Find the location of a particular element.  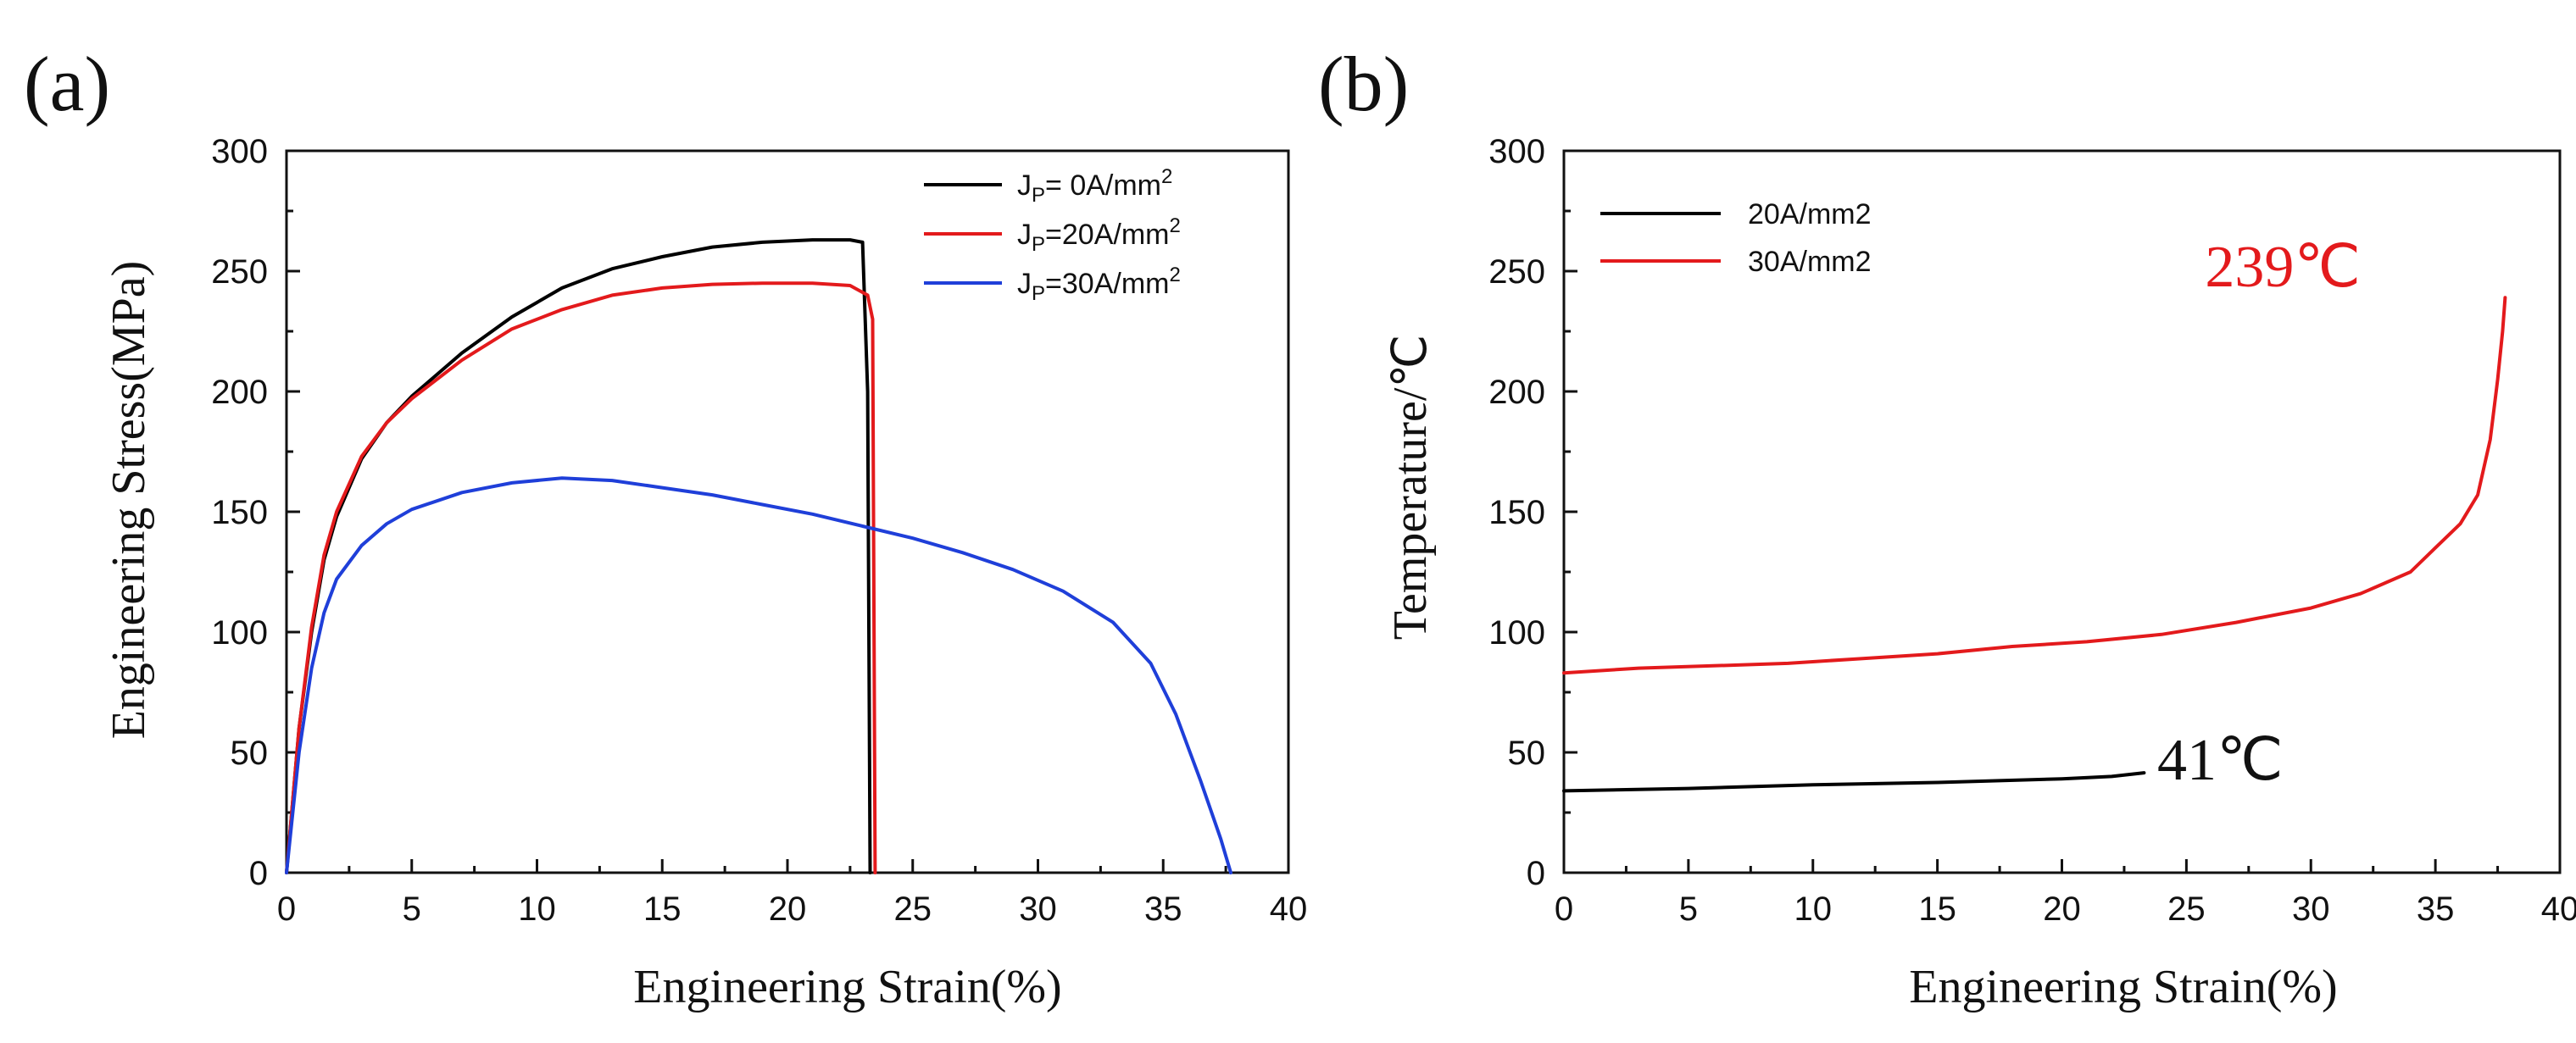

panel-b-legend-label-1: 20A/mm2 is located at coordinates (1810, 214).